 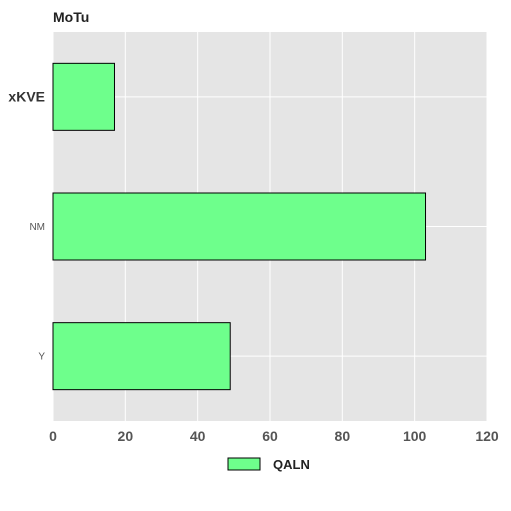 I want to click on x-tick-label: 60, so click(x=270, y=436).